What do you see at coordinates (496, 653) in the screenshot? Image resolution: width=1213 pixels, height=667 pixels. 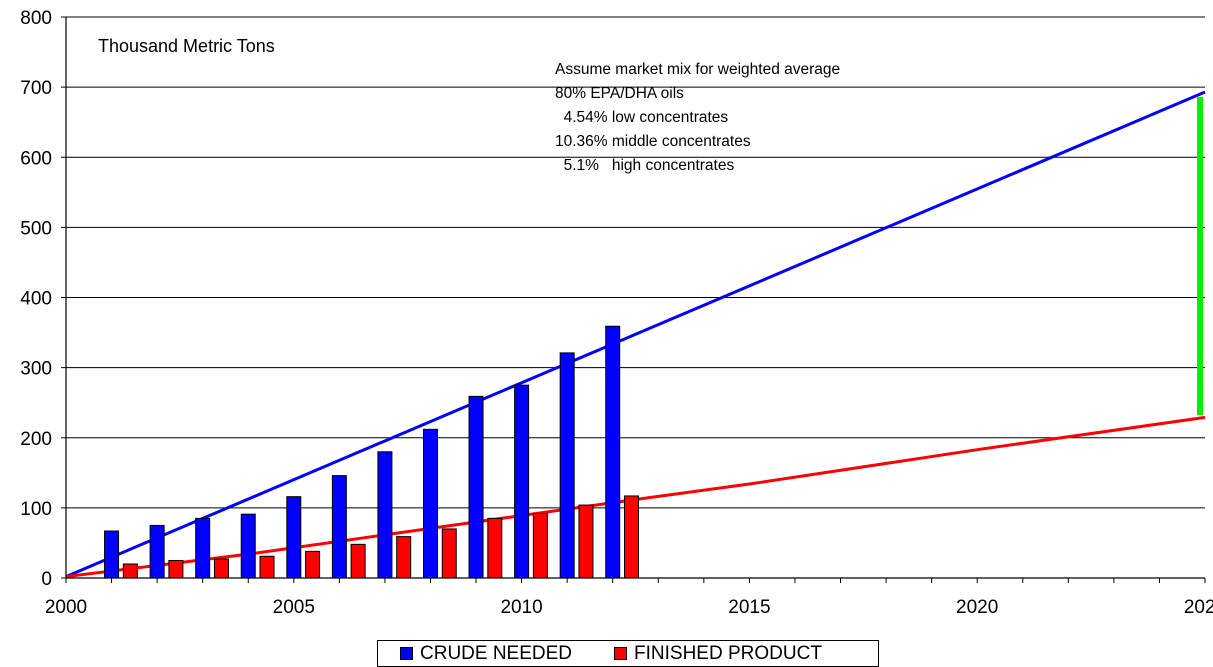 I see `legend-label: CRUDE NEEDED` at bounding box center [496, 653].